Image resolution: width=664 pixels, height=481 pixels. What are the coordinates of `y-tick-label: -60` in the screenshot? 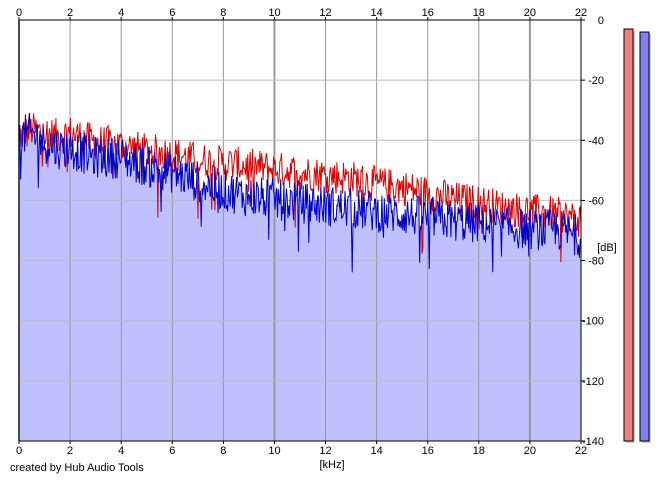 It's located at (596, 201).